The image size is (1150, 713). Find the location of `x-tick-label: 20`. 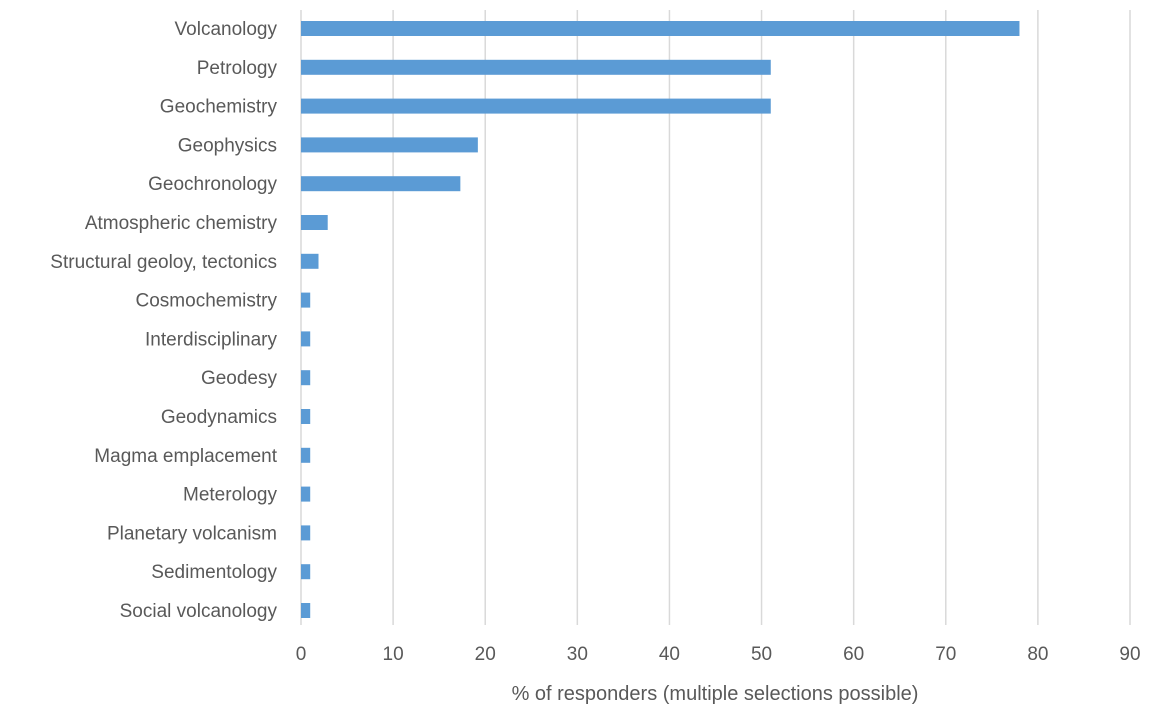

x-tick-label: 20 is located at coordinates (485, 654).